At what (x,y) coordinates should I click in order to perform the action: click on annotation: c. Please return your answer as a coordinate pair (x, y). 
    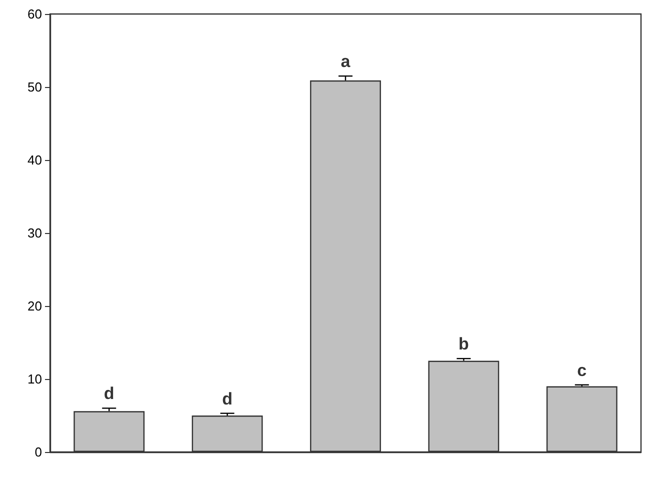
    Looking at the image, I should click on (582, 370).